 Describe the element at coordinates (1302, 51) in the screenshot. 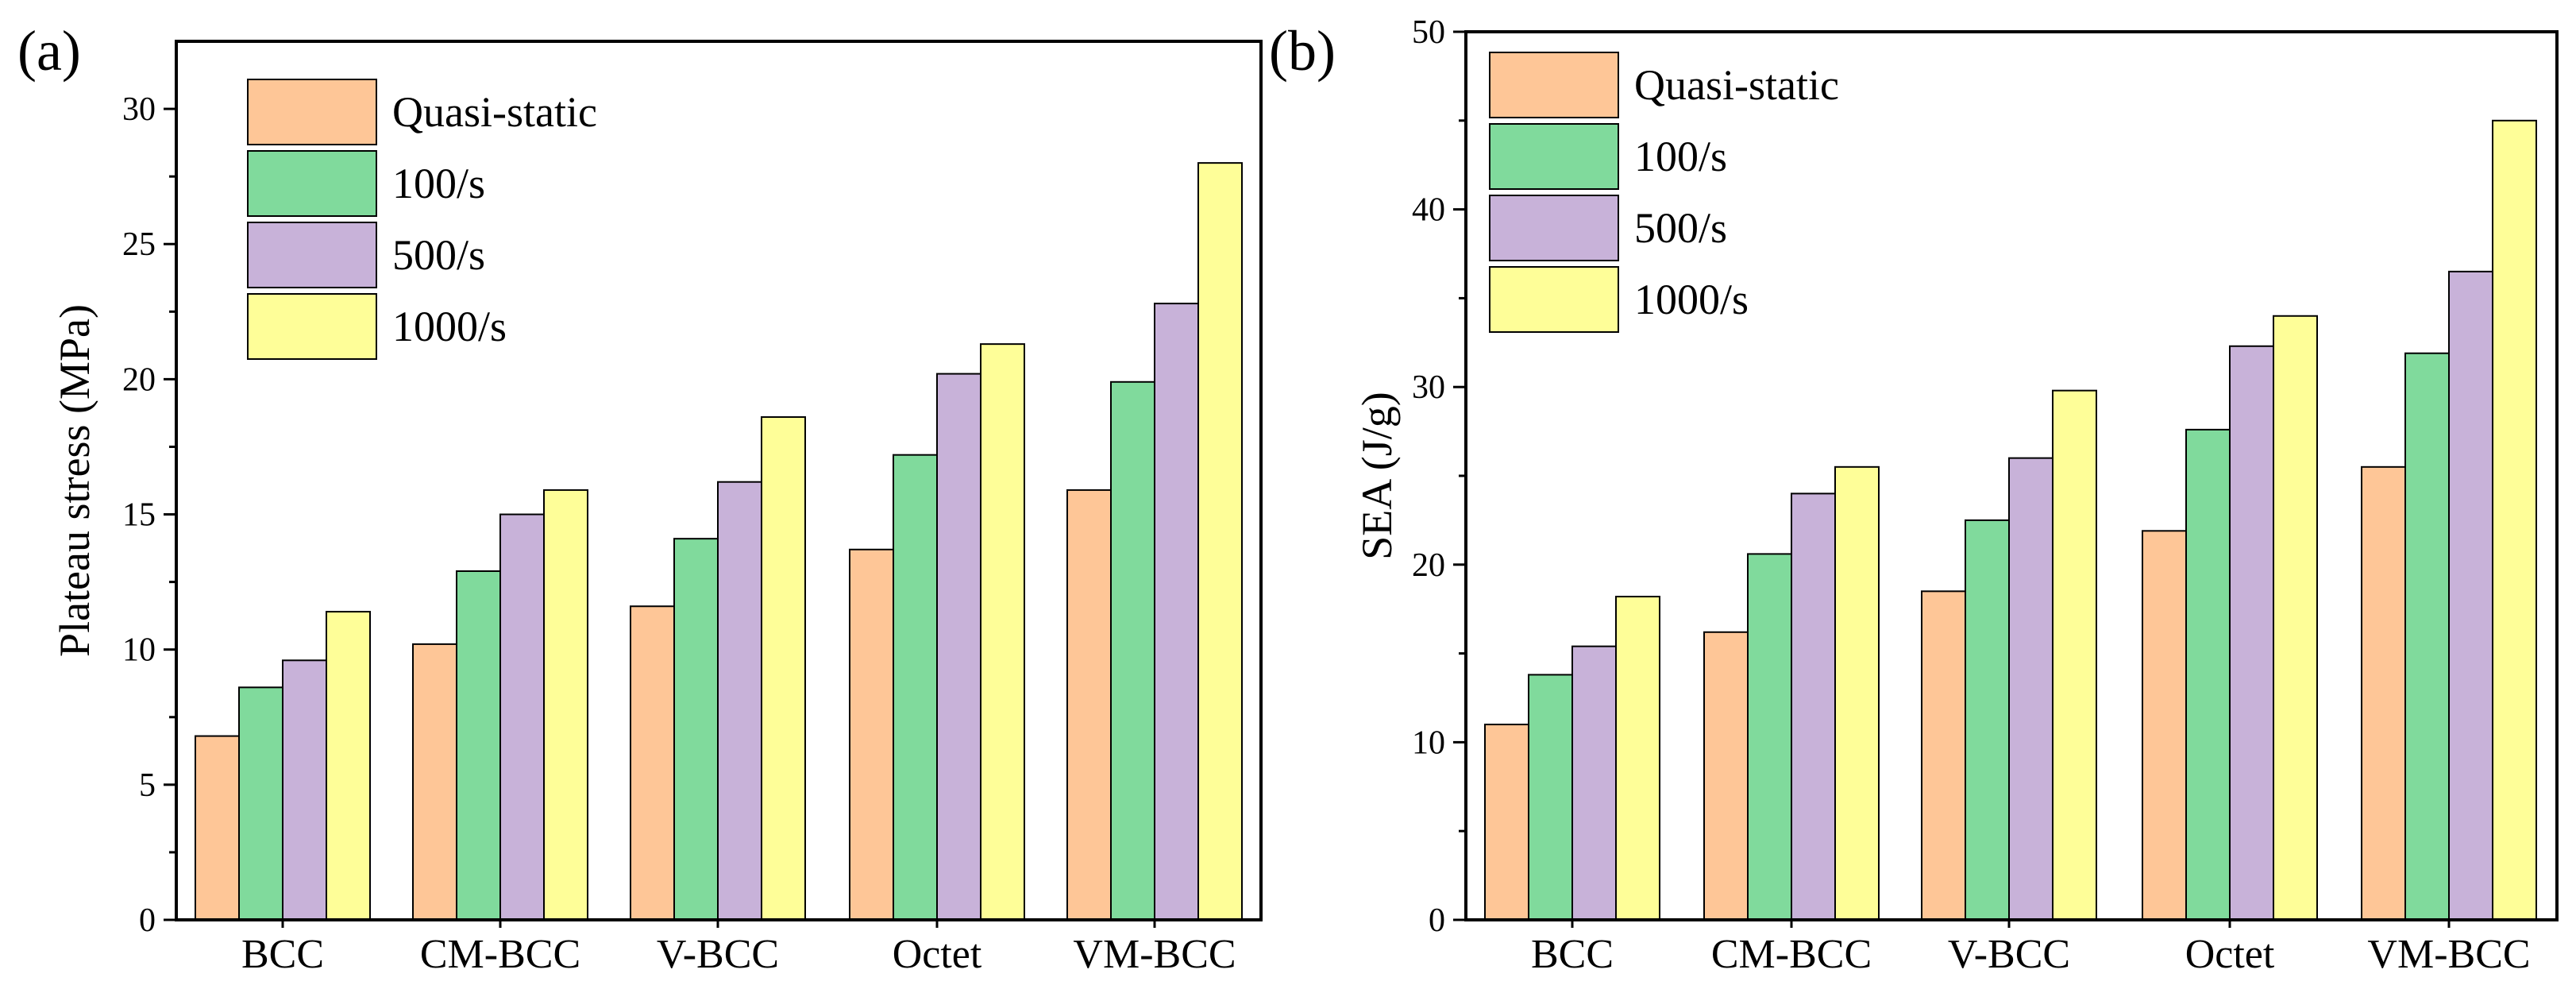

I see `panel-label: (b)` at that location.